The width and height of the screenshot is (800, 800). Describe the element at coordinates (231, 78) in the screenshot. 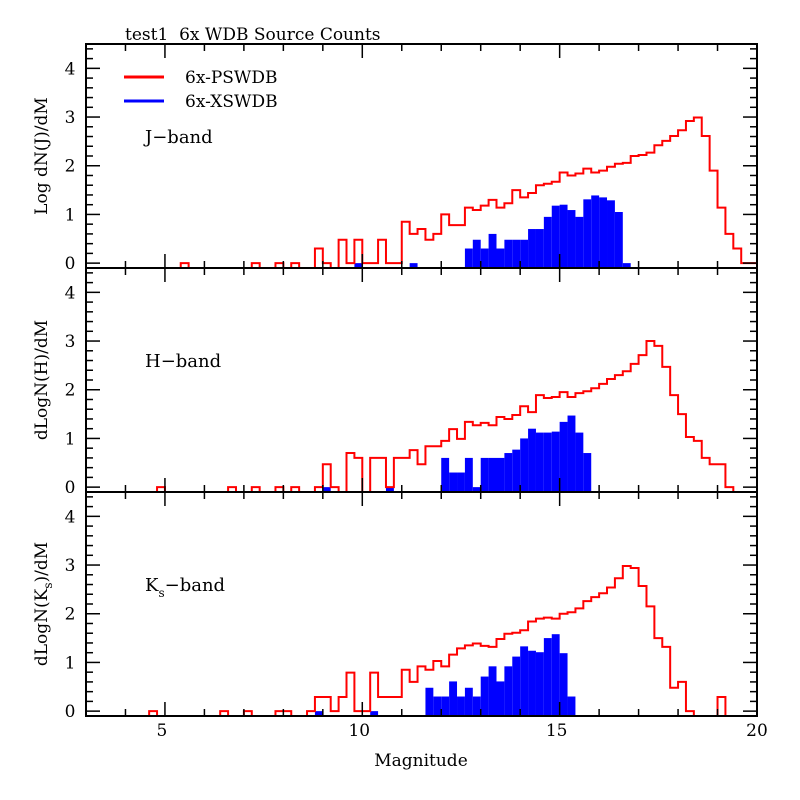

I see `legend-label-pswdb: 6x-PSWDB` at that location.